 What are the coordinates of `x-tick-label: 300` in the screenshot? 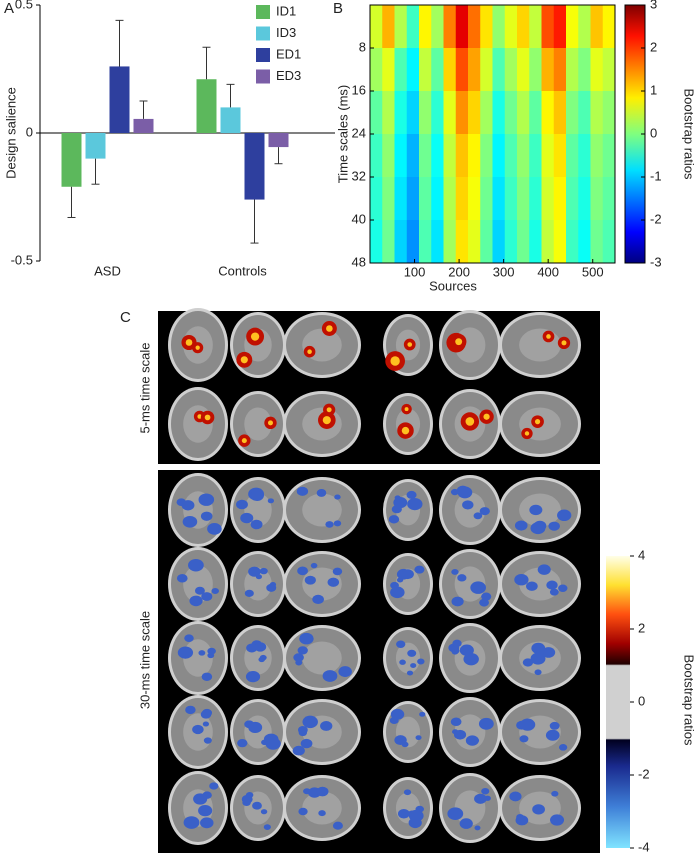 It's located at (504, 271).